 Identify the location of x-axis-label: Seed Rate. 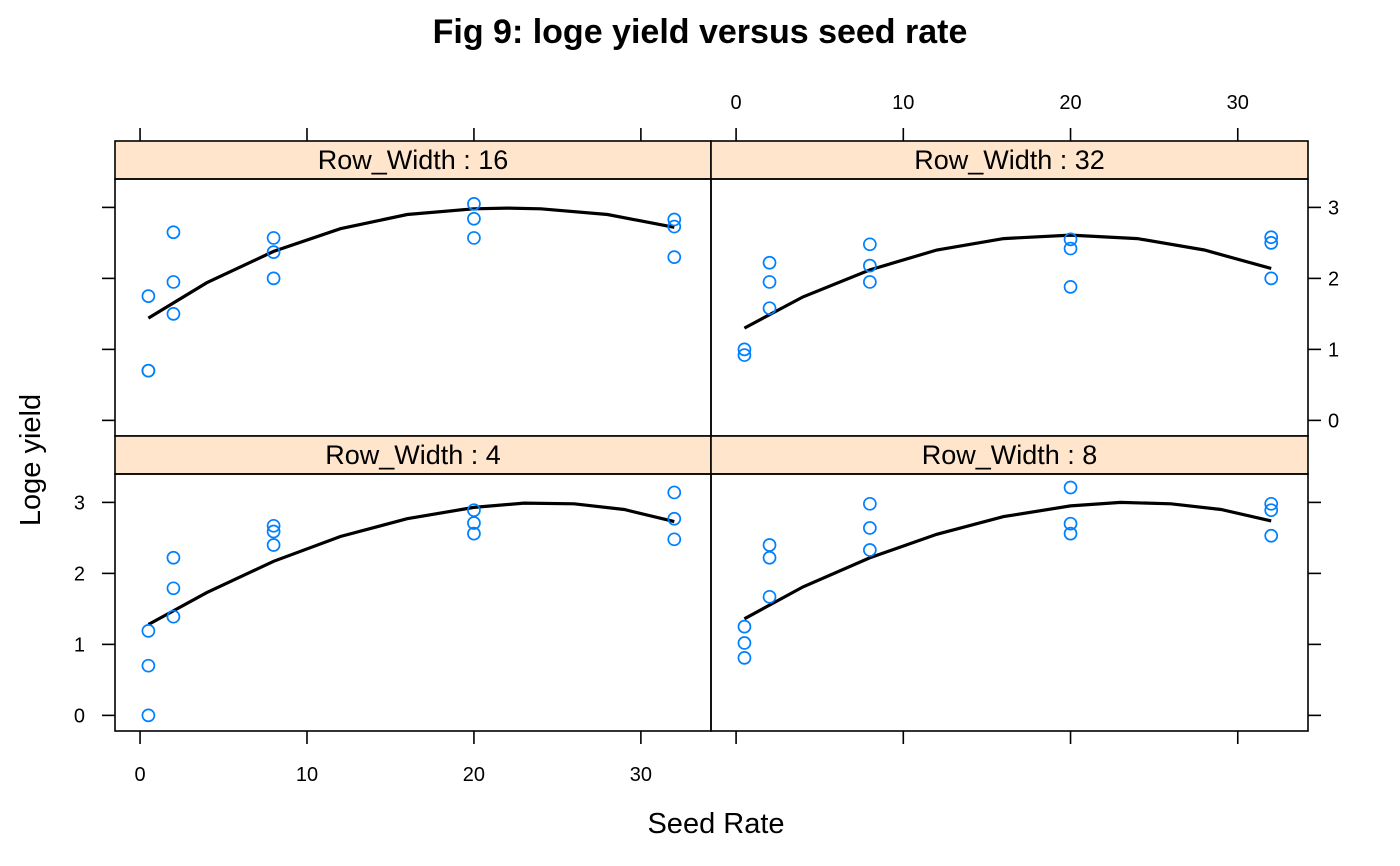
(715, 824).